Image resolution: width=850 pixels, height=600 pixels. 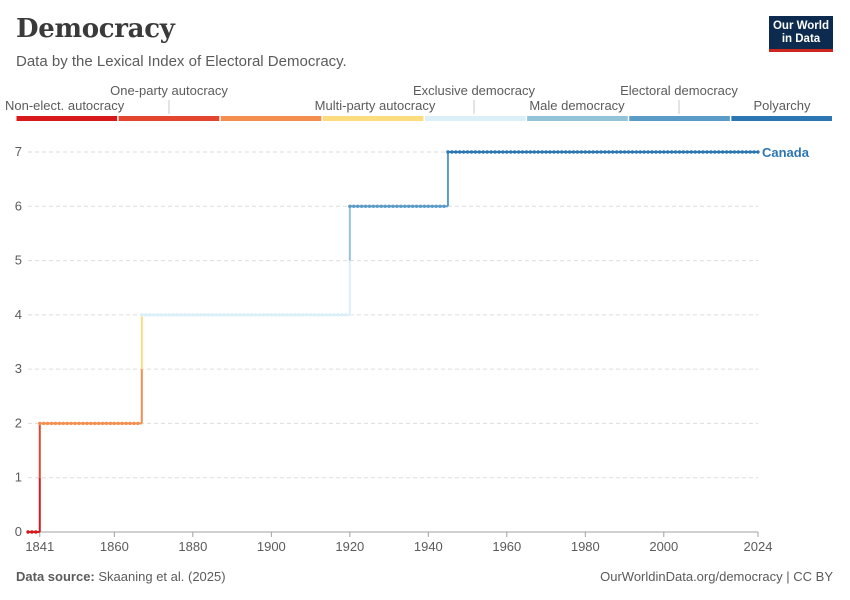 I want to click on x-tick-label: 1920, so click(x=349, y=546).